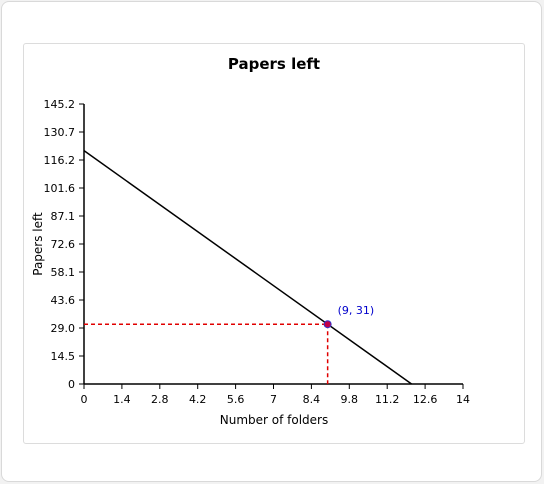 This screenshot has height=484, width=544. I want to click on y-tick-label: 43.6, so click(63, 300).